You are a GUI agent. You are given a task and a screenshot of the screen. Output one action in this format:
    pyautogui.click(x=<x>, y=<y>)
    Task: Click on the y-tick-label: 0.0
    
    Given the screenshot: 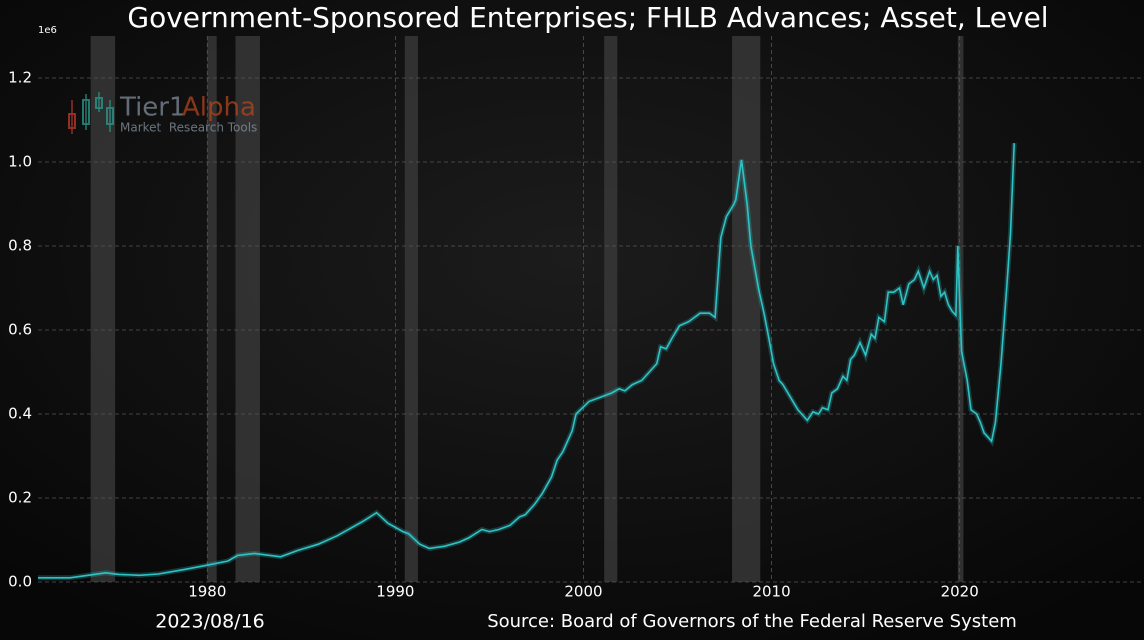 What is the action you would take?
    pyautogui.click(x=20, y=582)
    